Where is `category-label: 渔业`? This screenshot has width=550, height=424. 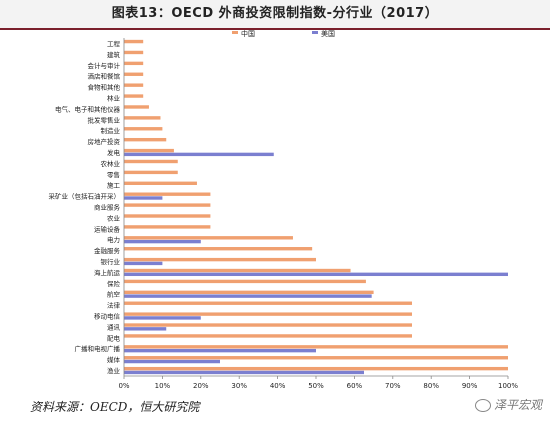
category-label: 渔业 is located at coordinates (114, 370).